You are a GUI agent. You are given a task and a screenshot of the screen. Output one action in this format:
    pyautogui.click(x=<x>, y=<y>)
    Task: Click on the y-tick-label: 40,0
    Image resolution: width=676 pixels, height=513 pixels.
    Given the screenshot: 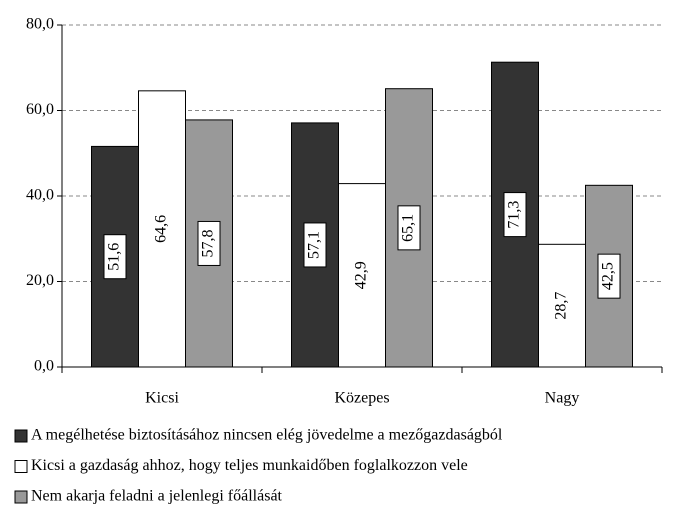 What is the action you would take?
    pyautogui.click(x=40, y=195)
    